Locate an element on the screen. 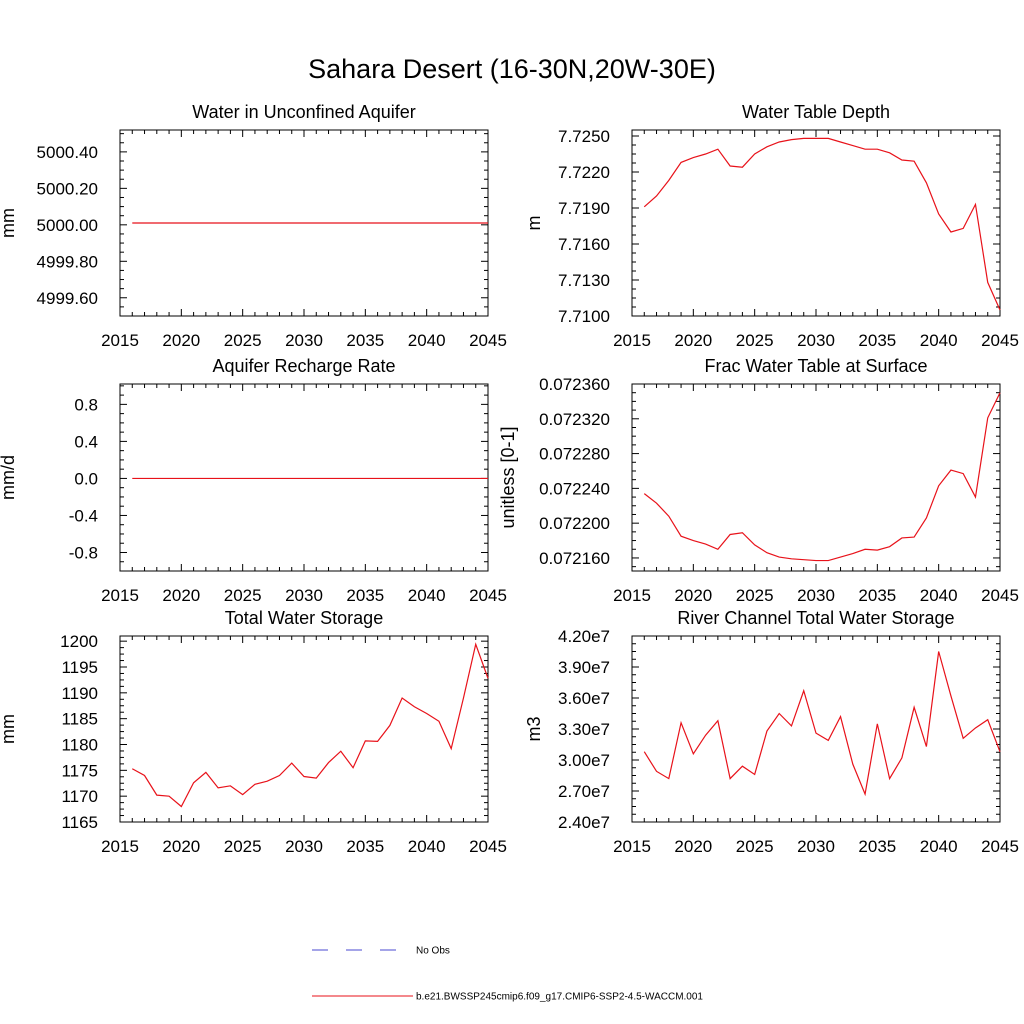  y-tick-label: 5000.00 is located at coordinates (67, 225).